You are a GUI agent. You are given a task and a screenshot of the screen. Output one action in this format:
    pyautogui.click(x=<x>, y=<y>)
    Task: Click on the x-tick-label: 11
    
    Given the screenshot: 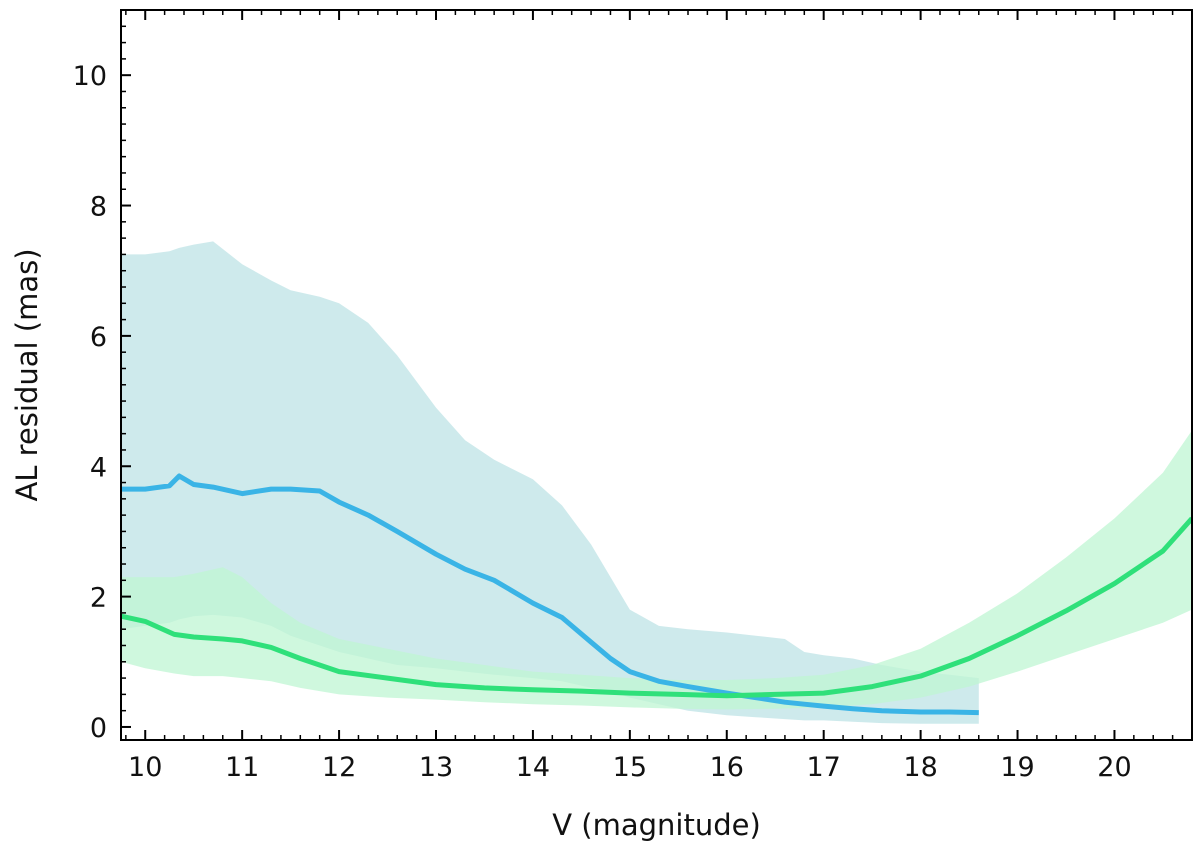 What is the action you would take?
    pyautogui.click(x=242, y=767)
    